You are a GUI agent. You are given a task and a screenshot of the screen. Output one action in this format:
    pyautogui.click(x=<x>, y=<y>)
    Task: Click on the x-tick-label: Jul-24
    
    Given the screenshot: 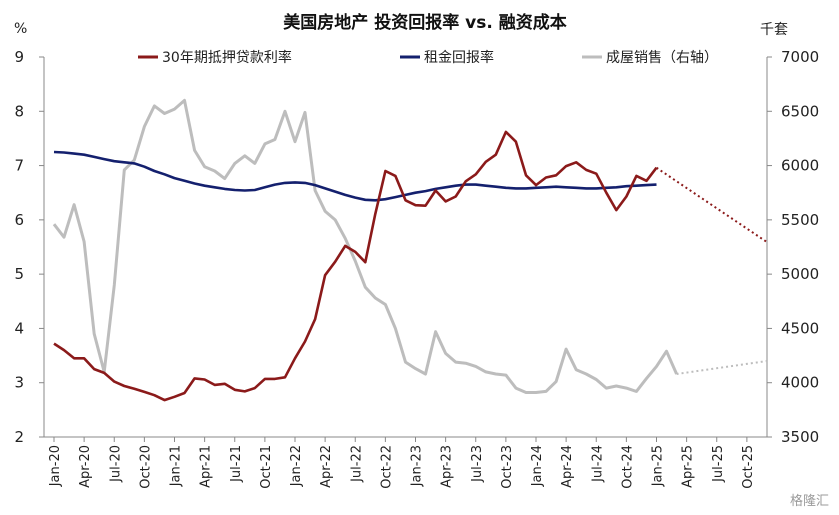 What is the action you would take?
    pyautogui.click(x=597, y=464)
    